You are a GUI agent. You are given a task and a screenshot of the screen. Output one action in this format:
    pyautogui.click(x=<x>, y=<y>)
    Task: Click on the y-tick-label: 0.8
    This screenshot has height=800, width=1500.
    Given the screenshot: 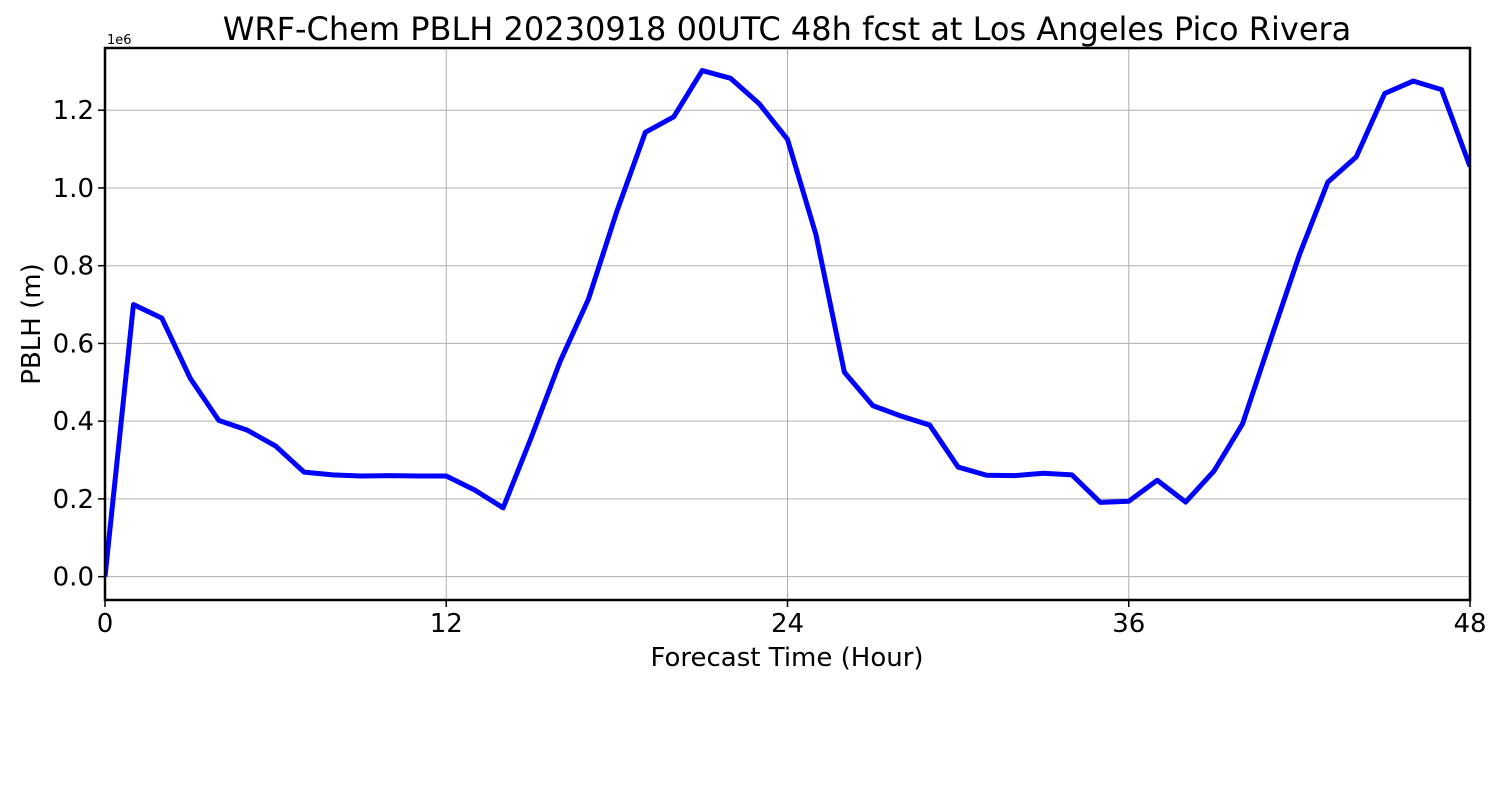 What is the action you would take?
    pyautogui.click(x=73, y=267)
    